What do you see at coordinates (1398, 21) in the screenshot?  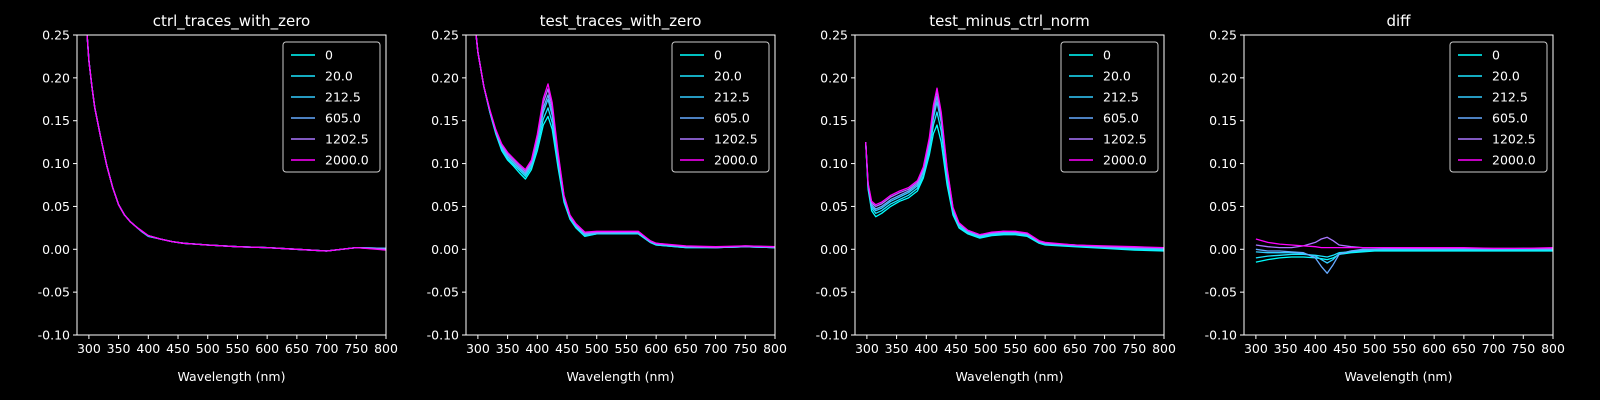 I see `chart-title: diff` at bounding box center [1398, 21].